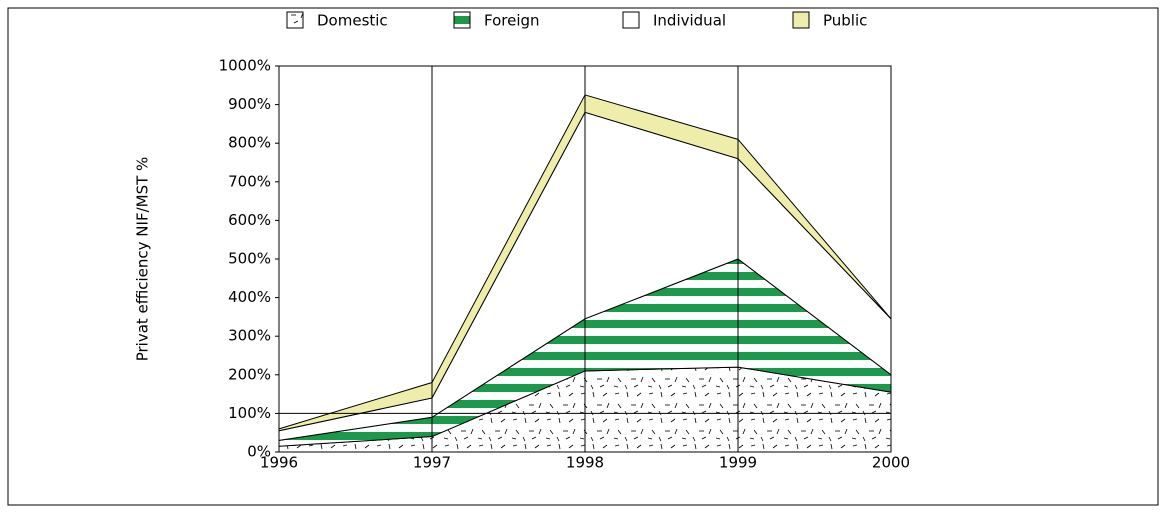  What do you see at coordinates (249, 374) in the screenshot?
I see `y-tick-label: 200%` at bounding box center [249, 374].